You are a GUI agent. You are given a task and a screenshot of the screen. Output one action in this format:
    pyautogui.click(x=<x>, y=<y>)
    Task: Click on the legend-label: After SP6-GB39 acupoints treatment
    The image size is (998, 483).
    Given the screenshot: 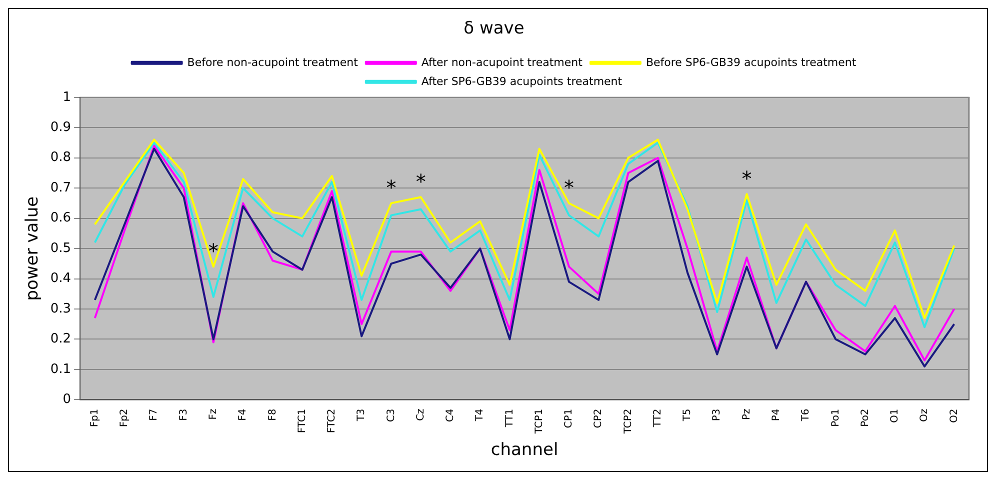 What is the action you would take?
    pyautogui.click(x=522, y=81)
    